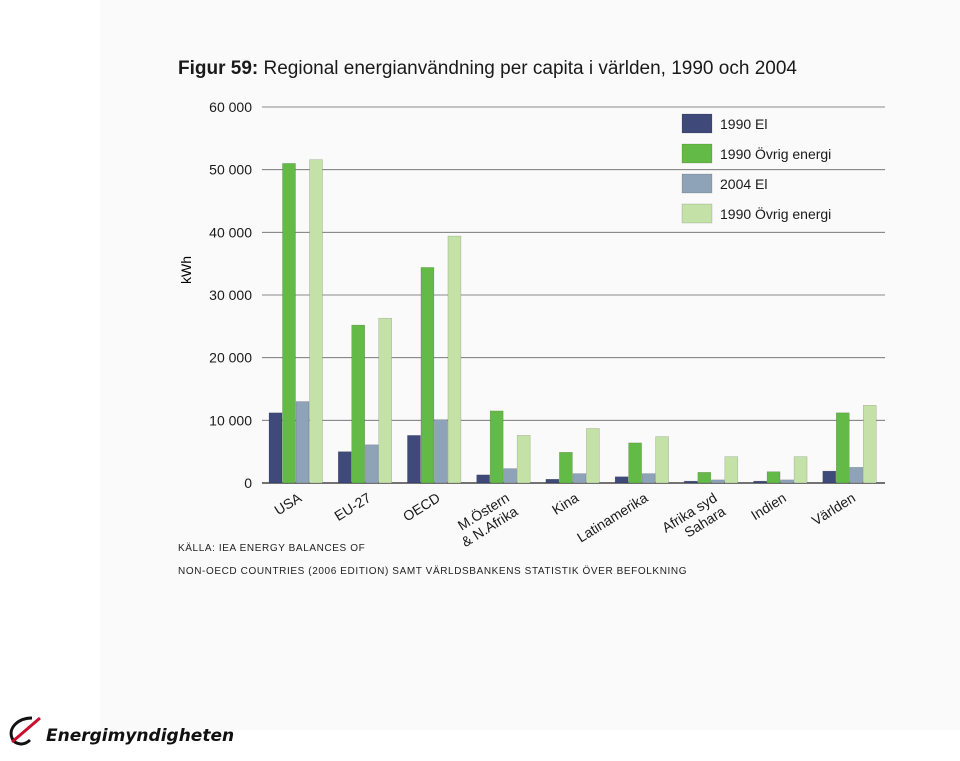 The image size is (960, 761). Describe the element at coordinates (743, 184) in the screenshot. I see `legend-label: 2004 El` at that location.